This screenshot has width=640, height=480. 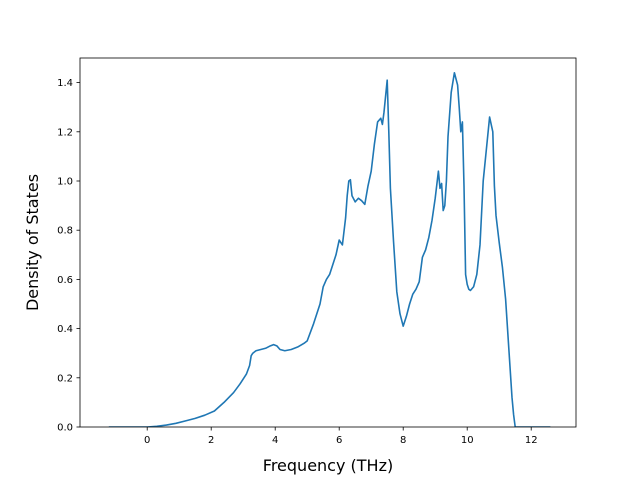 I want to click on y-tick-label: 1.0, so click(x=65, y=182).